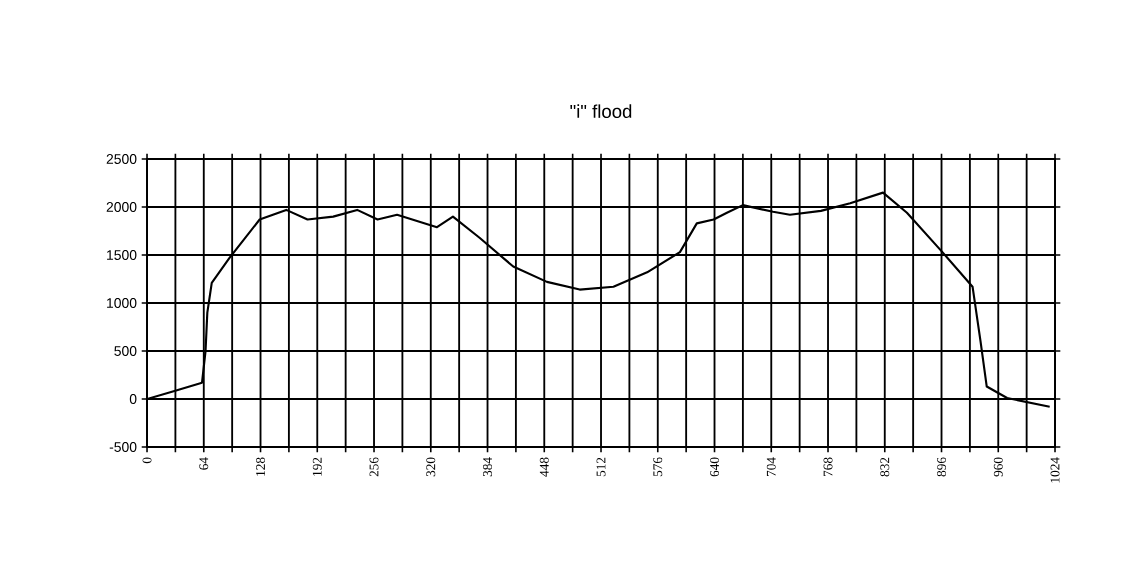  I want to click on x-tick-label: 64, so click(204, 463).